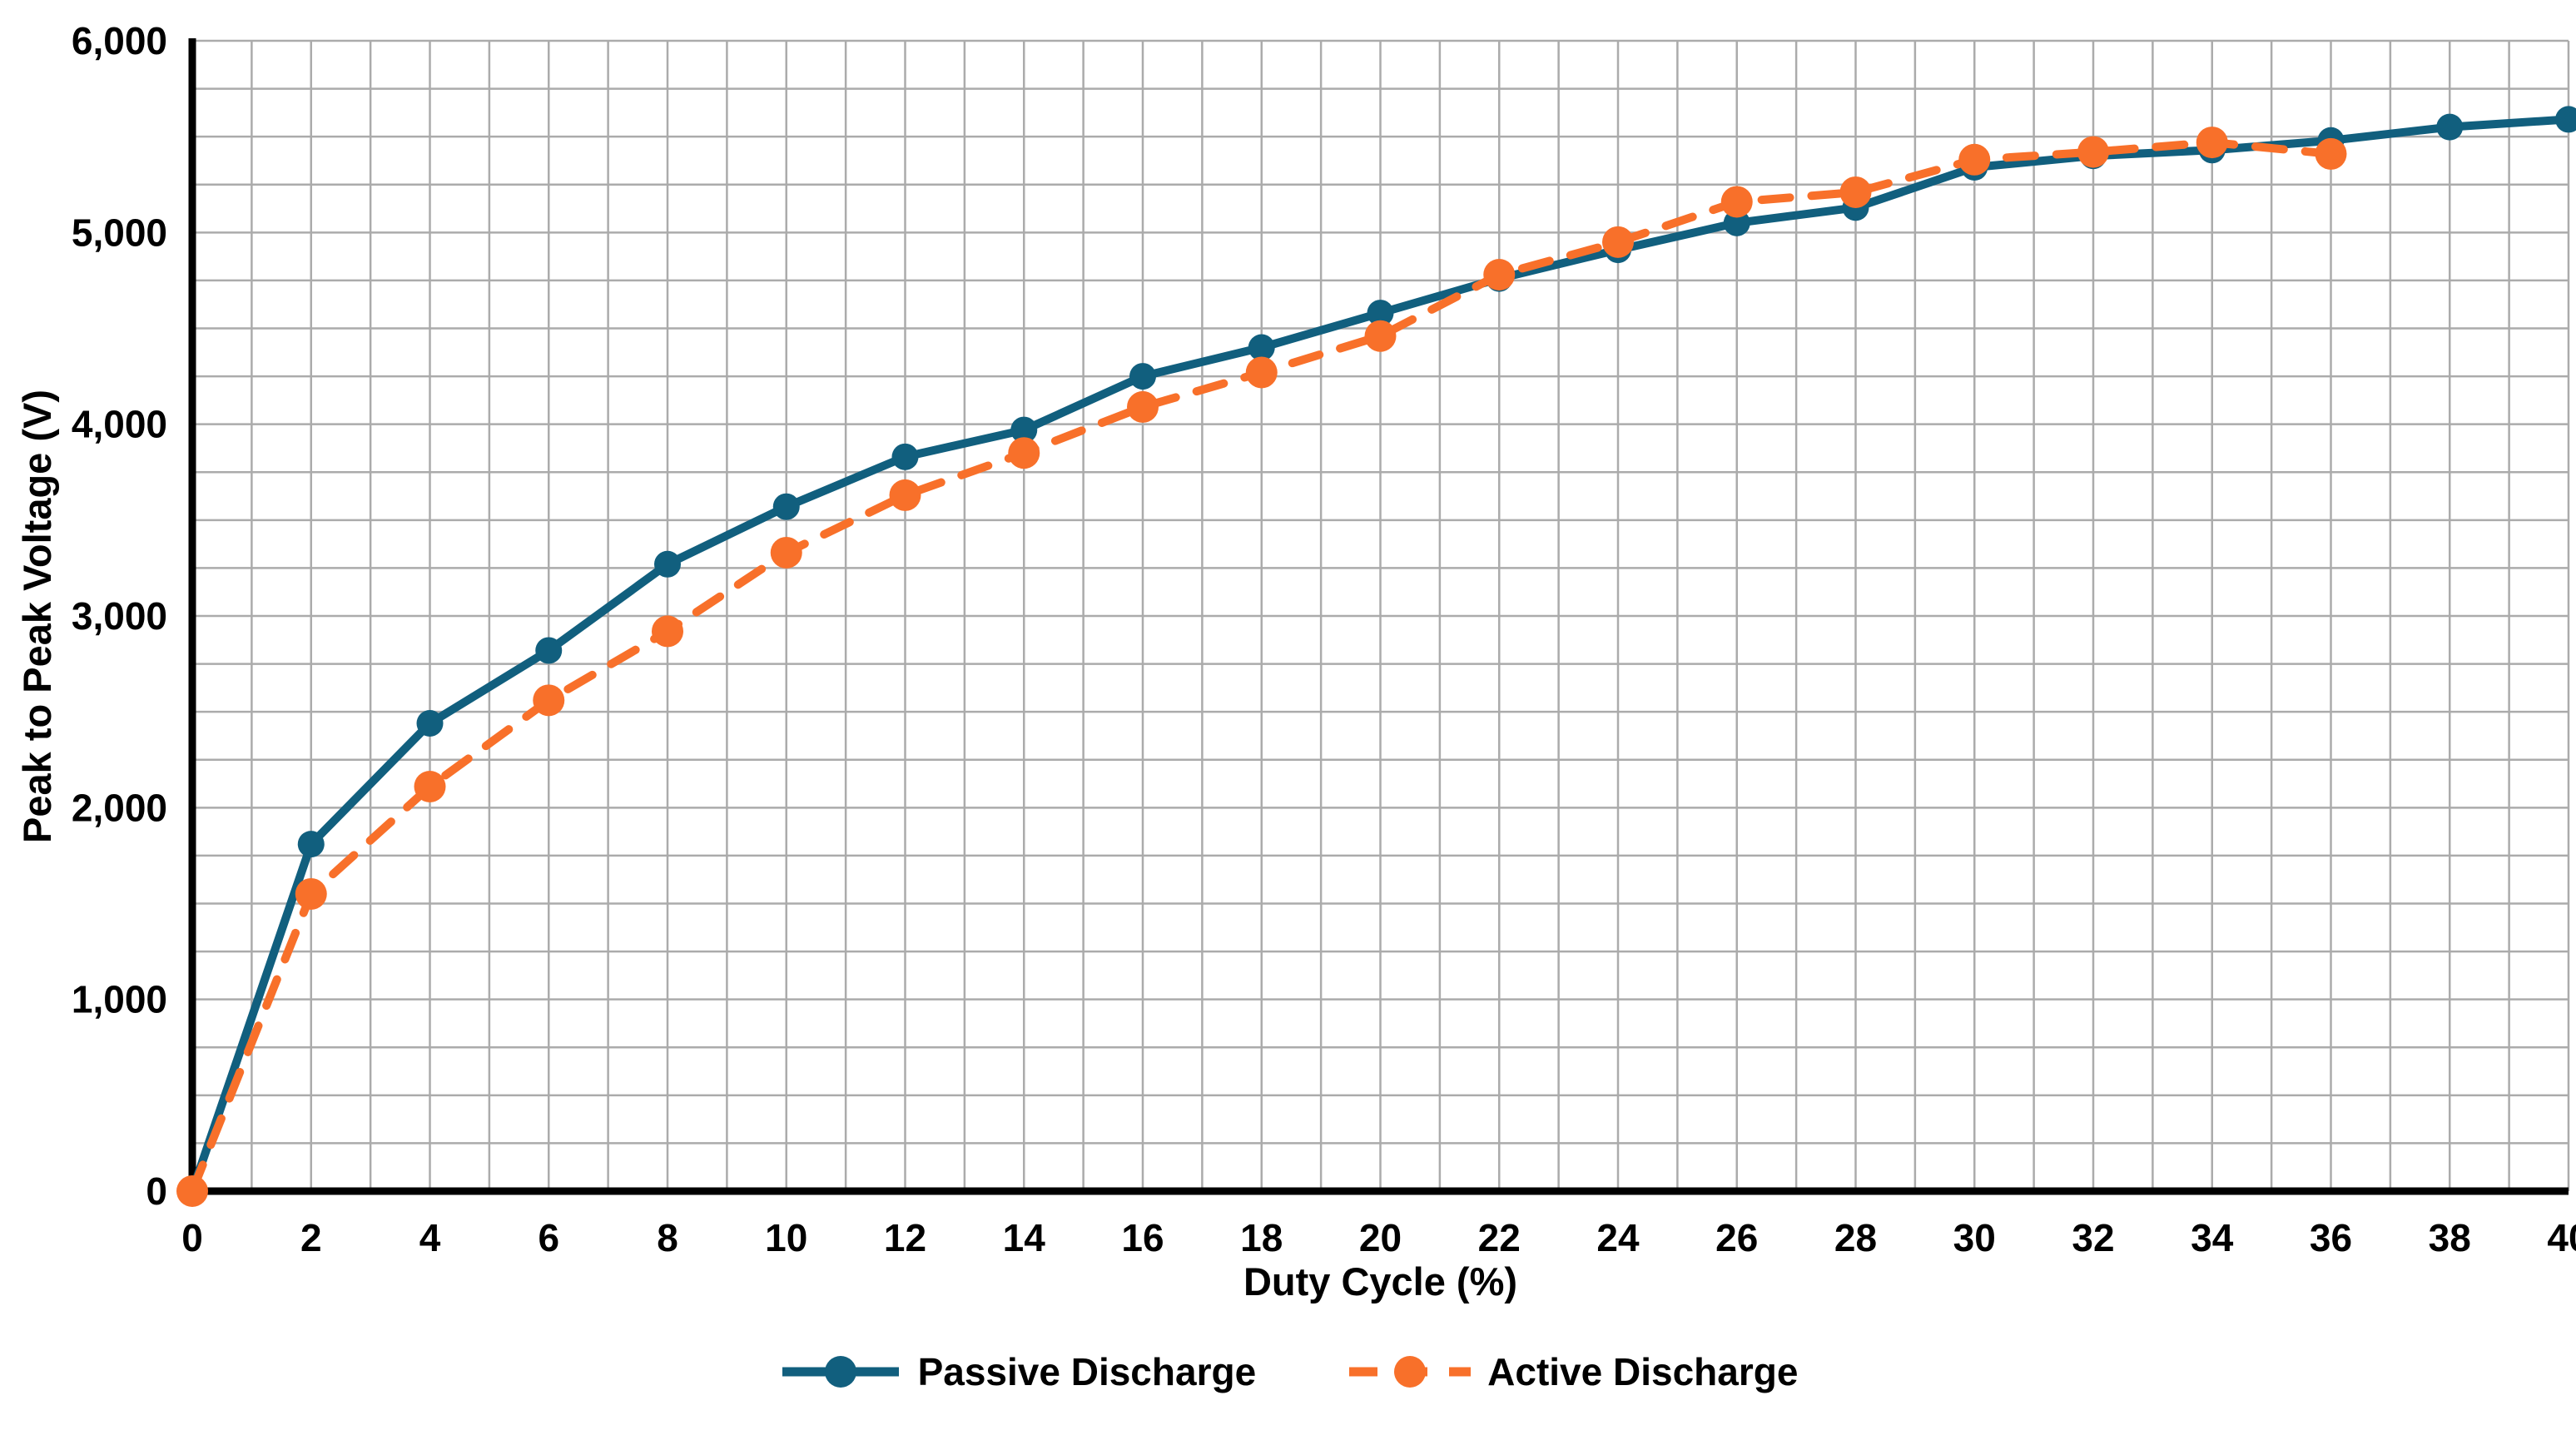  I want to click on x-tick-label: 16, so click(1142, 1237).